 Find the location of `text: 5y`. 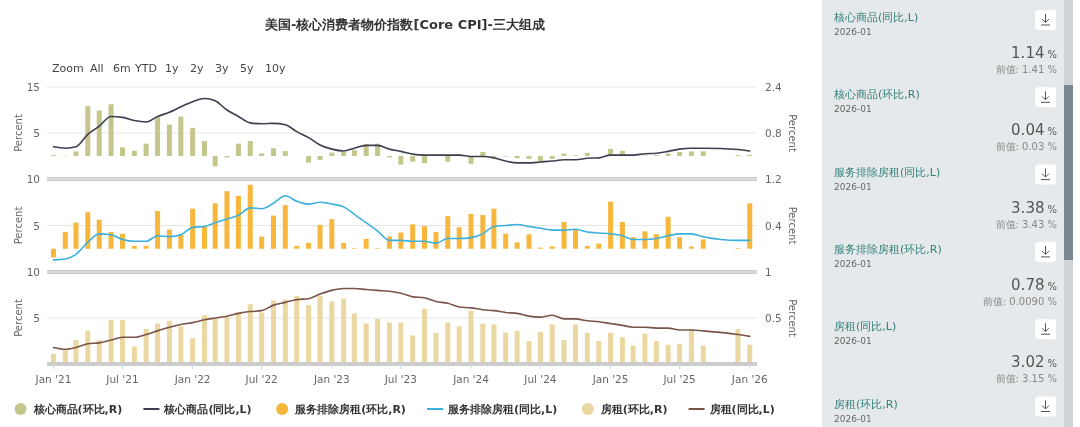

text: 5y is located at coordinates (247, 68).